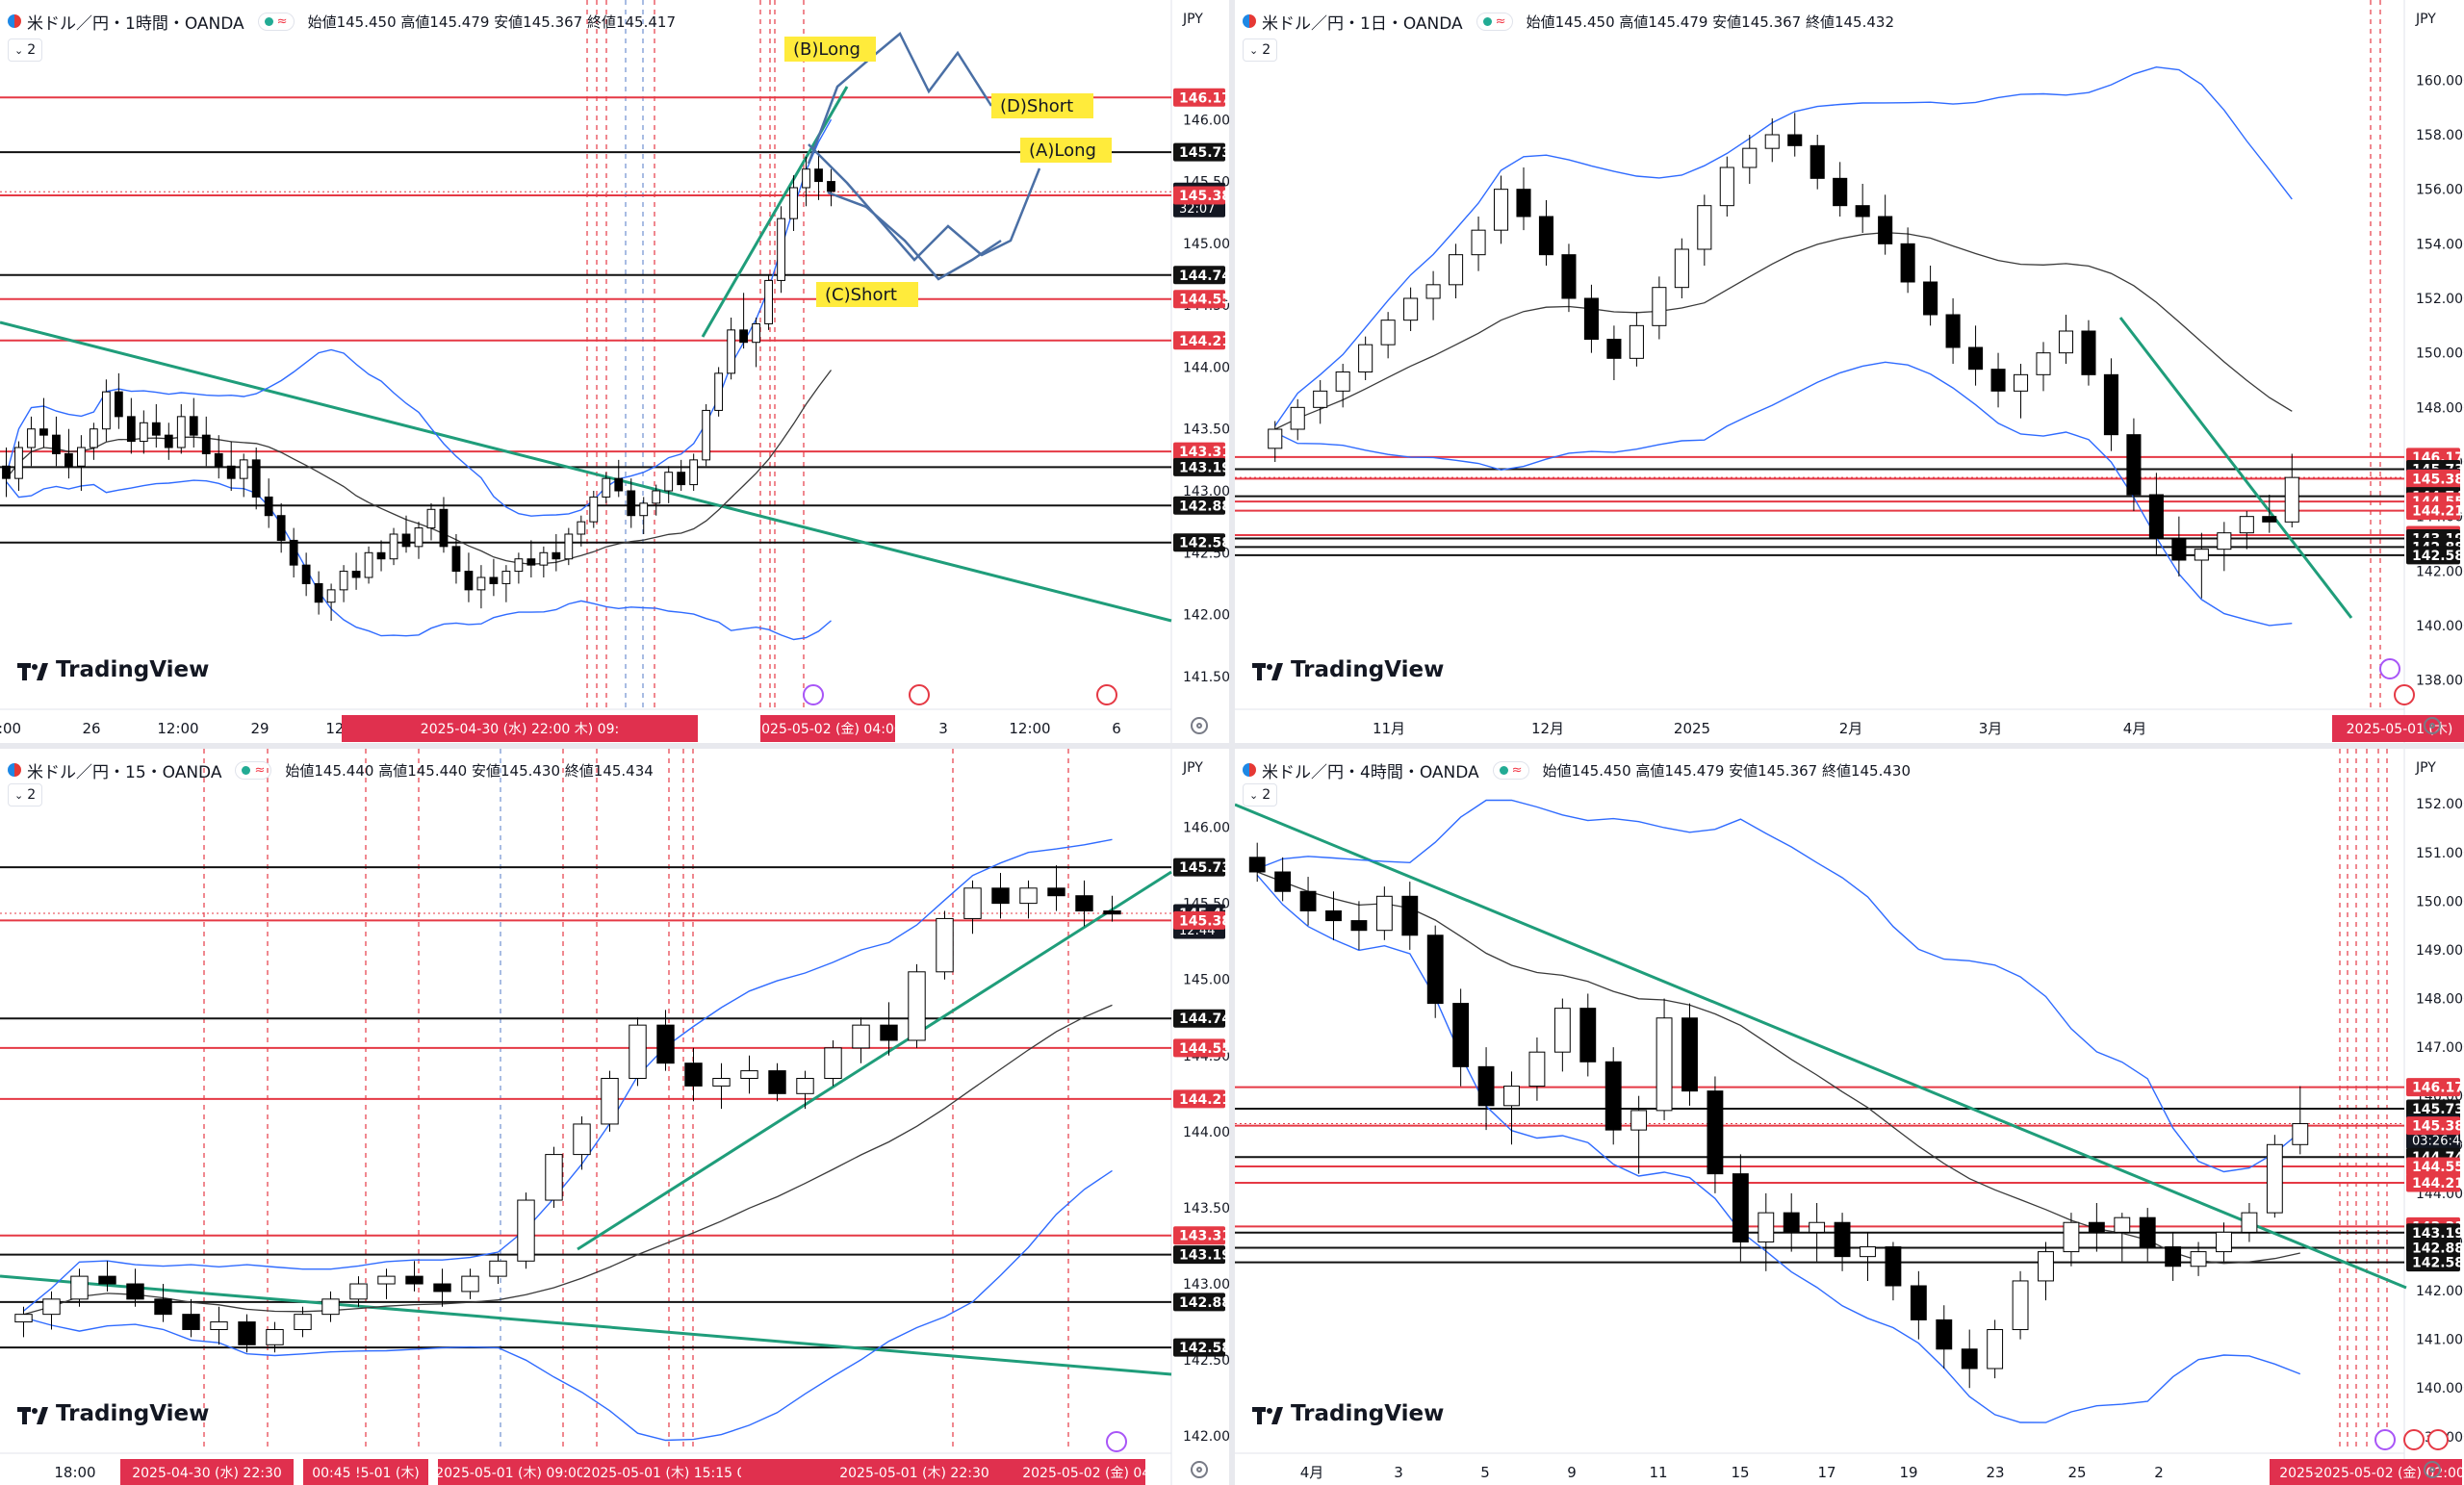 The width and height of the screenshot is (2464, 1485). Describe the element at coordinates (900, 98) in the screenshot. I see `projection-path-upper` at that location.